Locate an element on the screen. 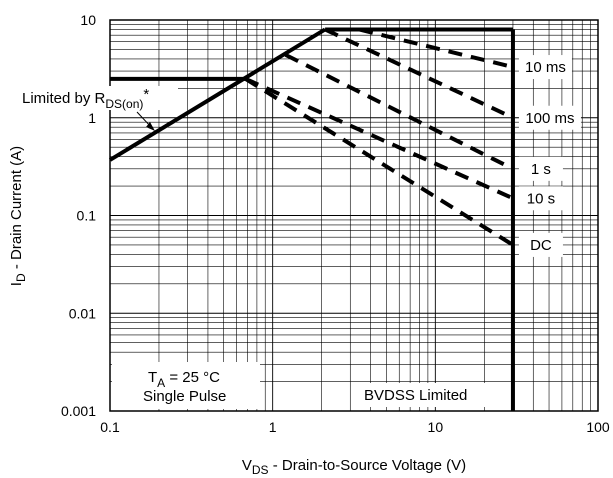  series-label-bg-100-ms is located at coordinates (549, 117).